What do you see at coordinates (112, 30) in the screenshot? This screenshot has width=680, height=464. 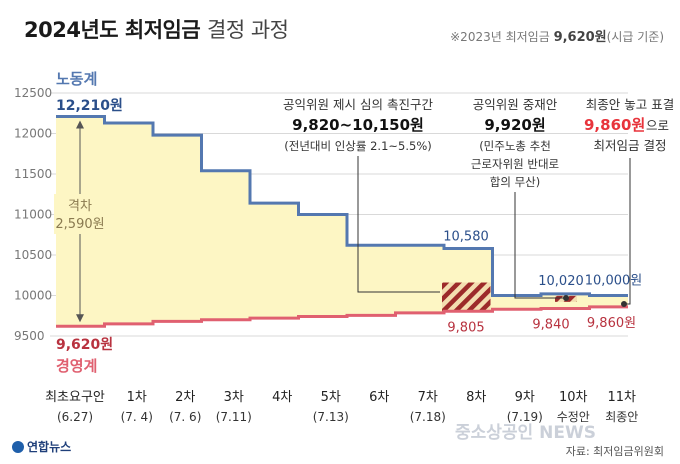 I see `title-main: 2024년도 최저임금` at bounding box center [112, 30].